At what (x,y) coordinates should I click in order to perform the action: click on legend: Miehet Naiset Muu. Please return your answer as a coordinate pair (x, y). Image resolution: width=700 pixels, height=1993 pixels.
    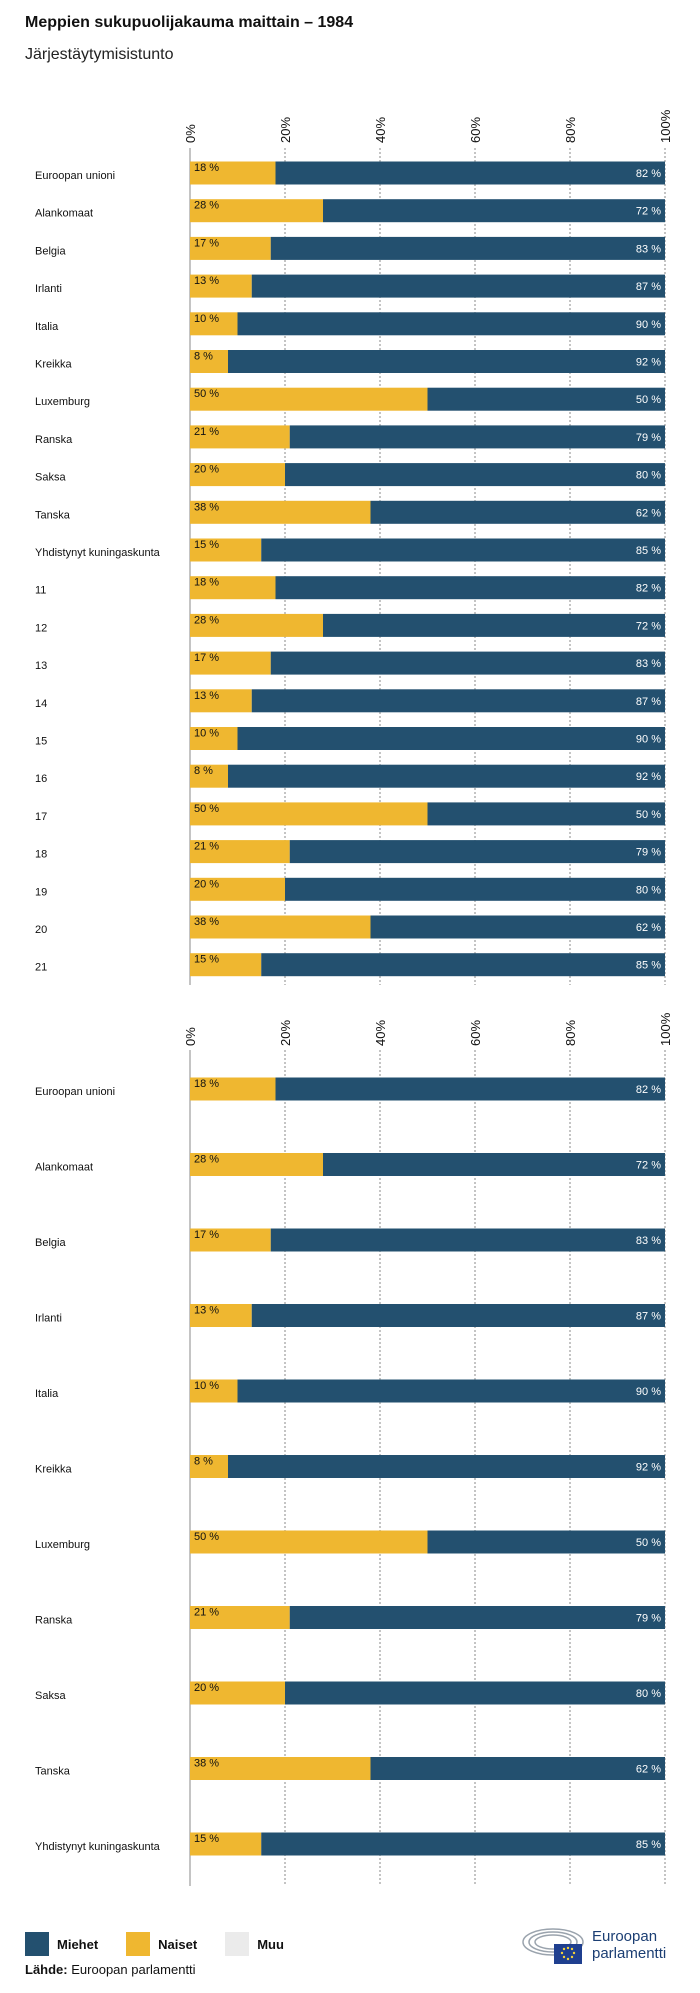
    Looking at the image, I should click on (161, 1944).